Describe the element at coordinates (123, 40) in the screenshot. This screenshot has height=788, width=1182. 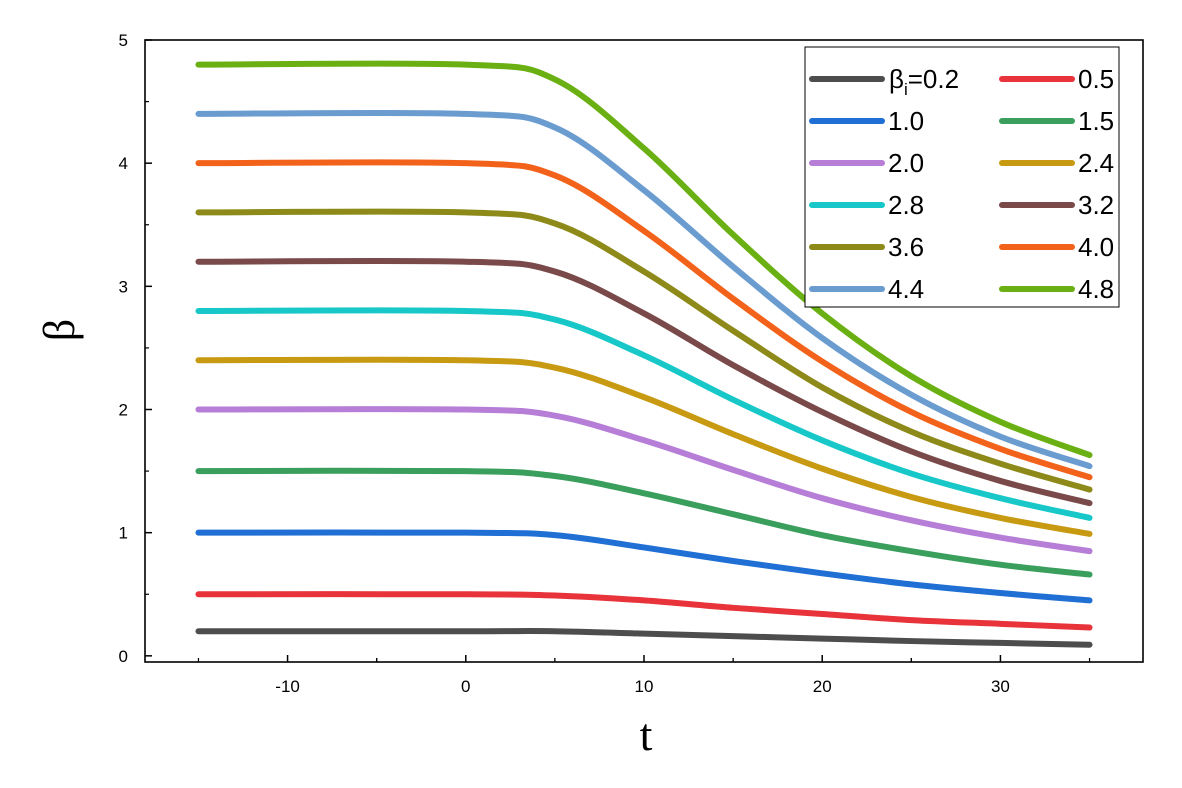
I see `y-tick-label: 5` at that location.